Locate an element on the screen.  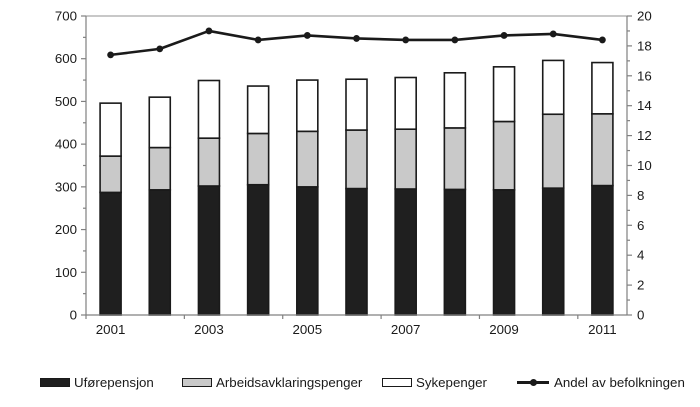
andel-line-swatch-icon is located at coordinates (533, 382).